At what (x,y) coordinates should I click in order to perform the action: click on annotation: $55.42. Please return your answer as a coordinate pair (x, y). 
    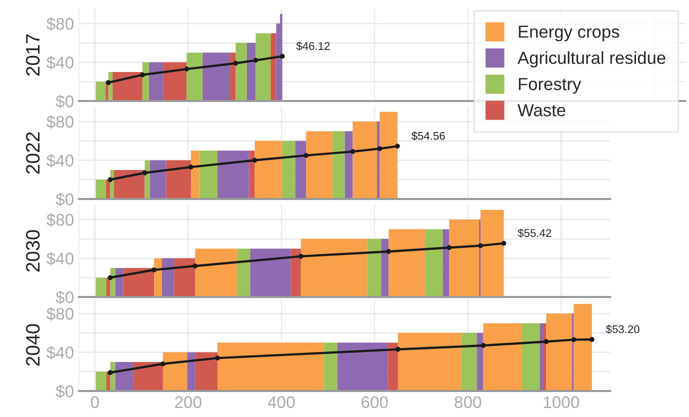
    Looking at the image, I should click on (535, 233).